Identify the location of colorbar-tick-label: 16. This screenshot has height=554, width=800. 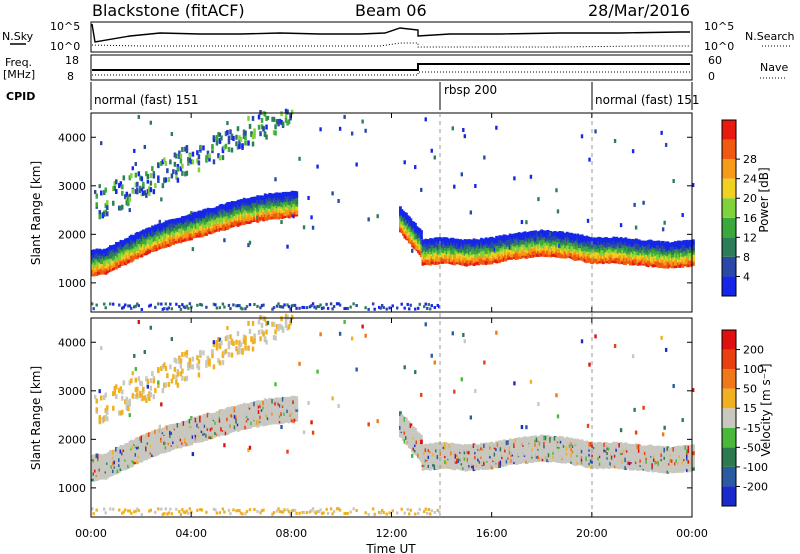
(750, 218).